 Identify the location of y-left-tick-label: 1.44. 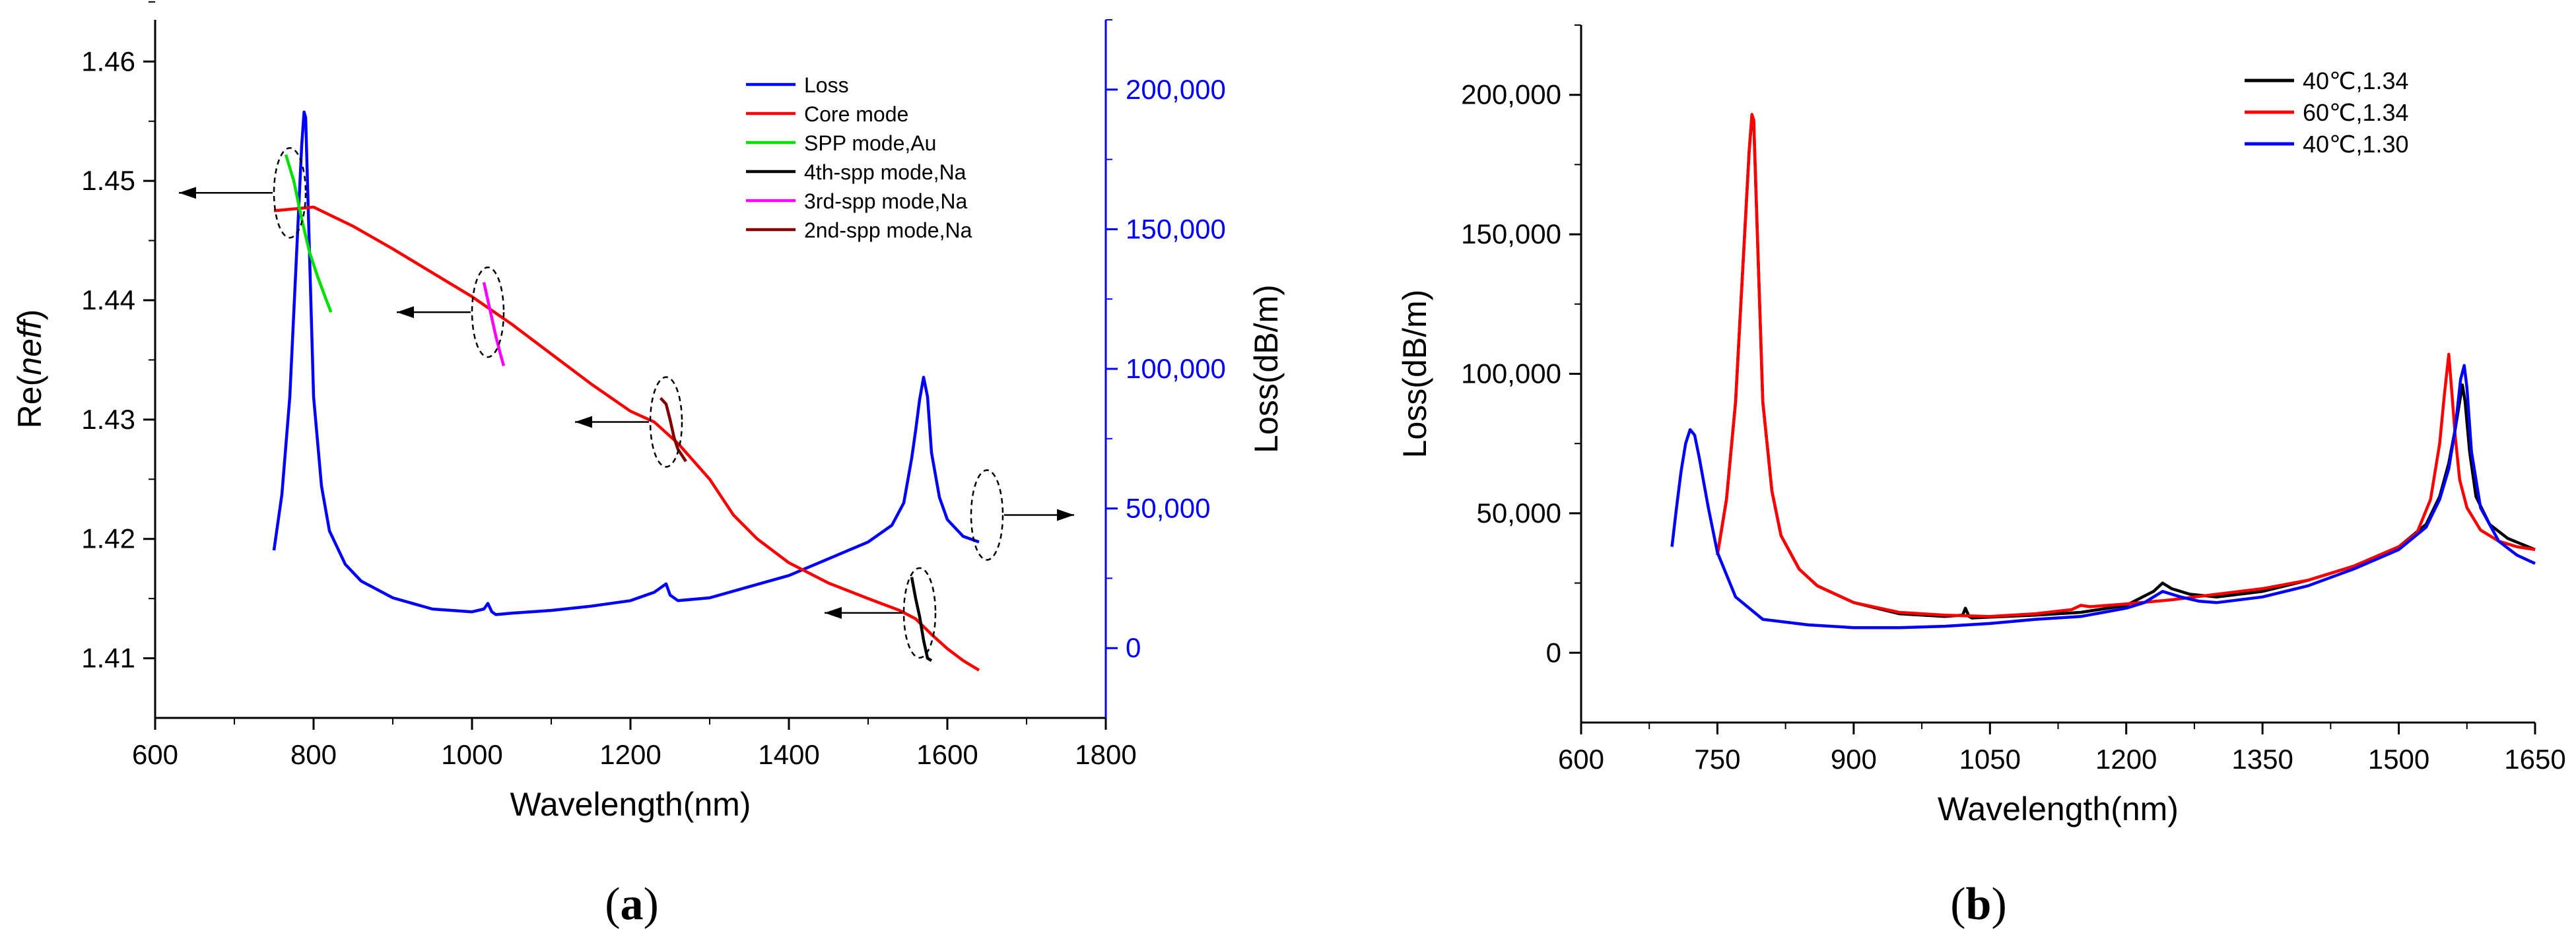
(108, 299).